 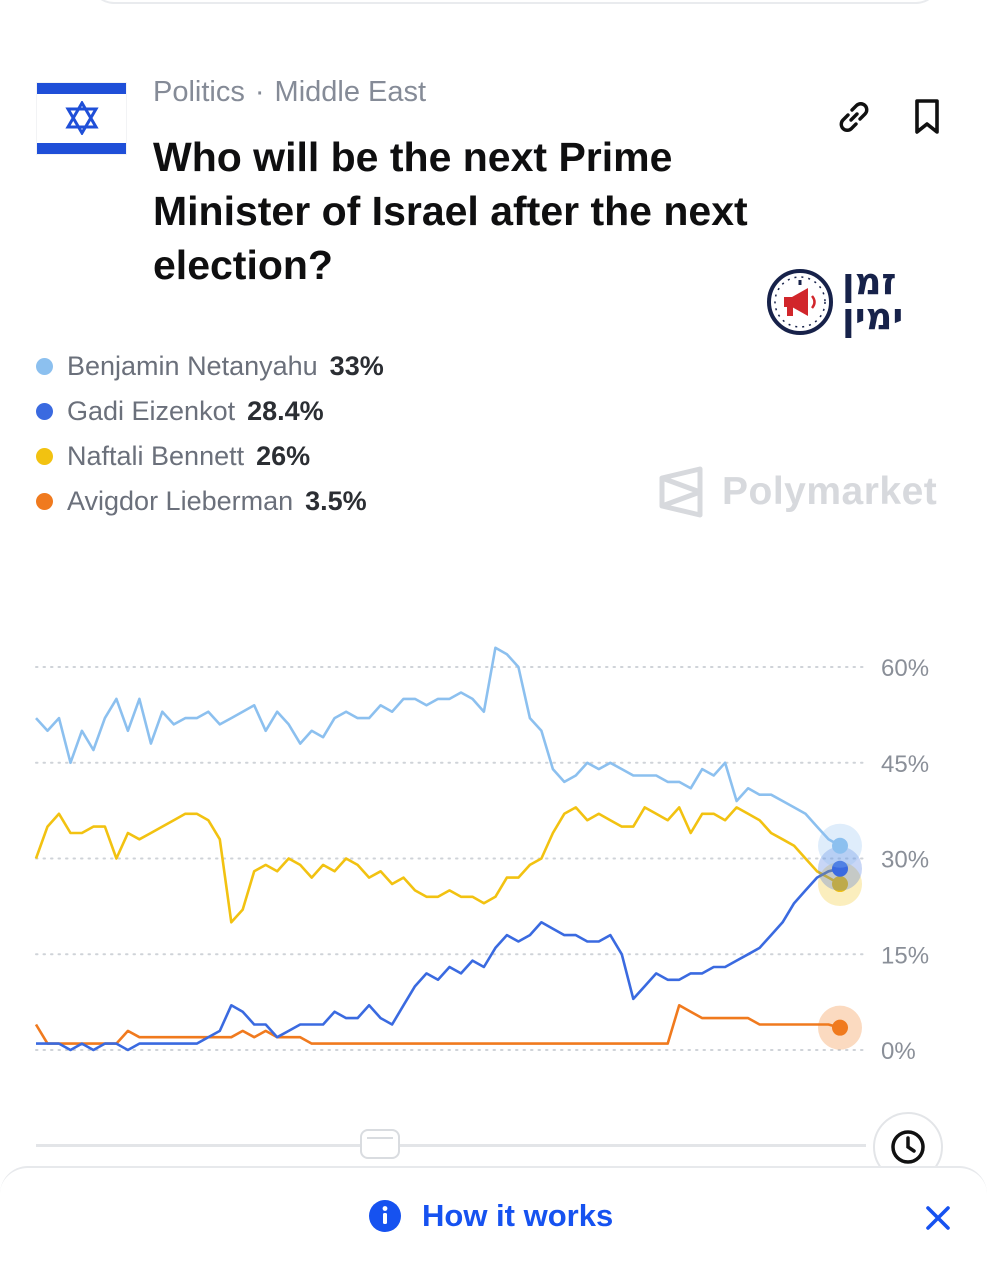 I want to click on legend-name: Benjamin Netanyahu, so click(x=192, y=366).